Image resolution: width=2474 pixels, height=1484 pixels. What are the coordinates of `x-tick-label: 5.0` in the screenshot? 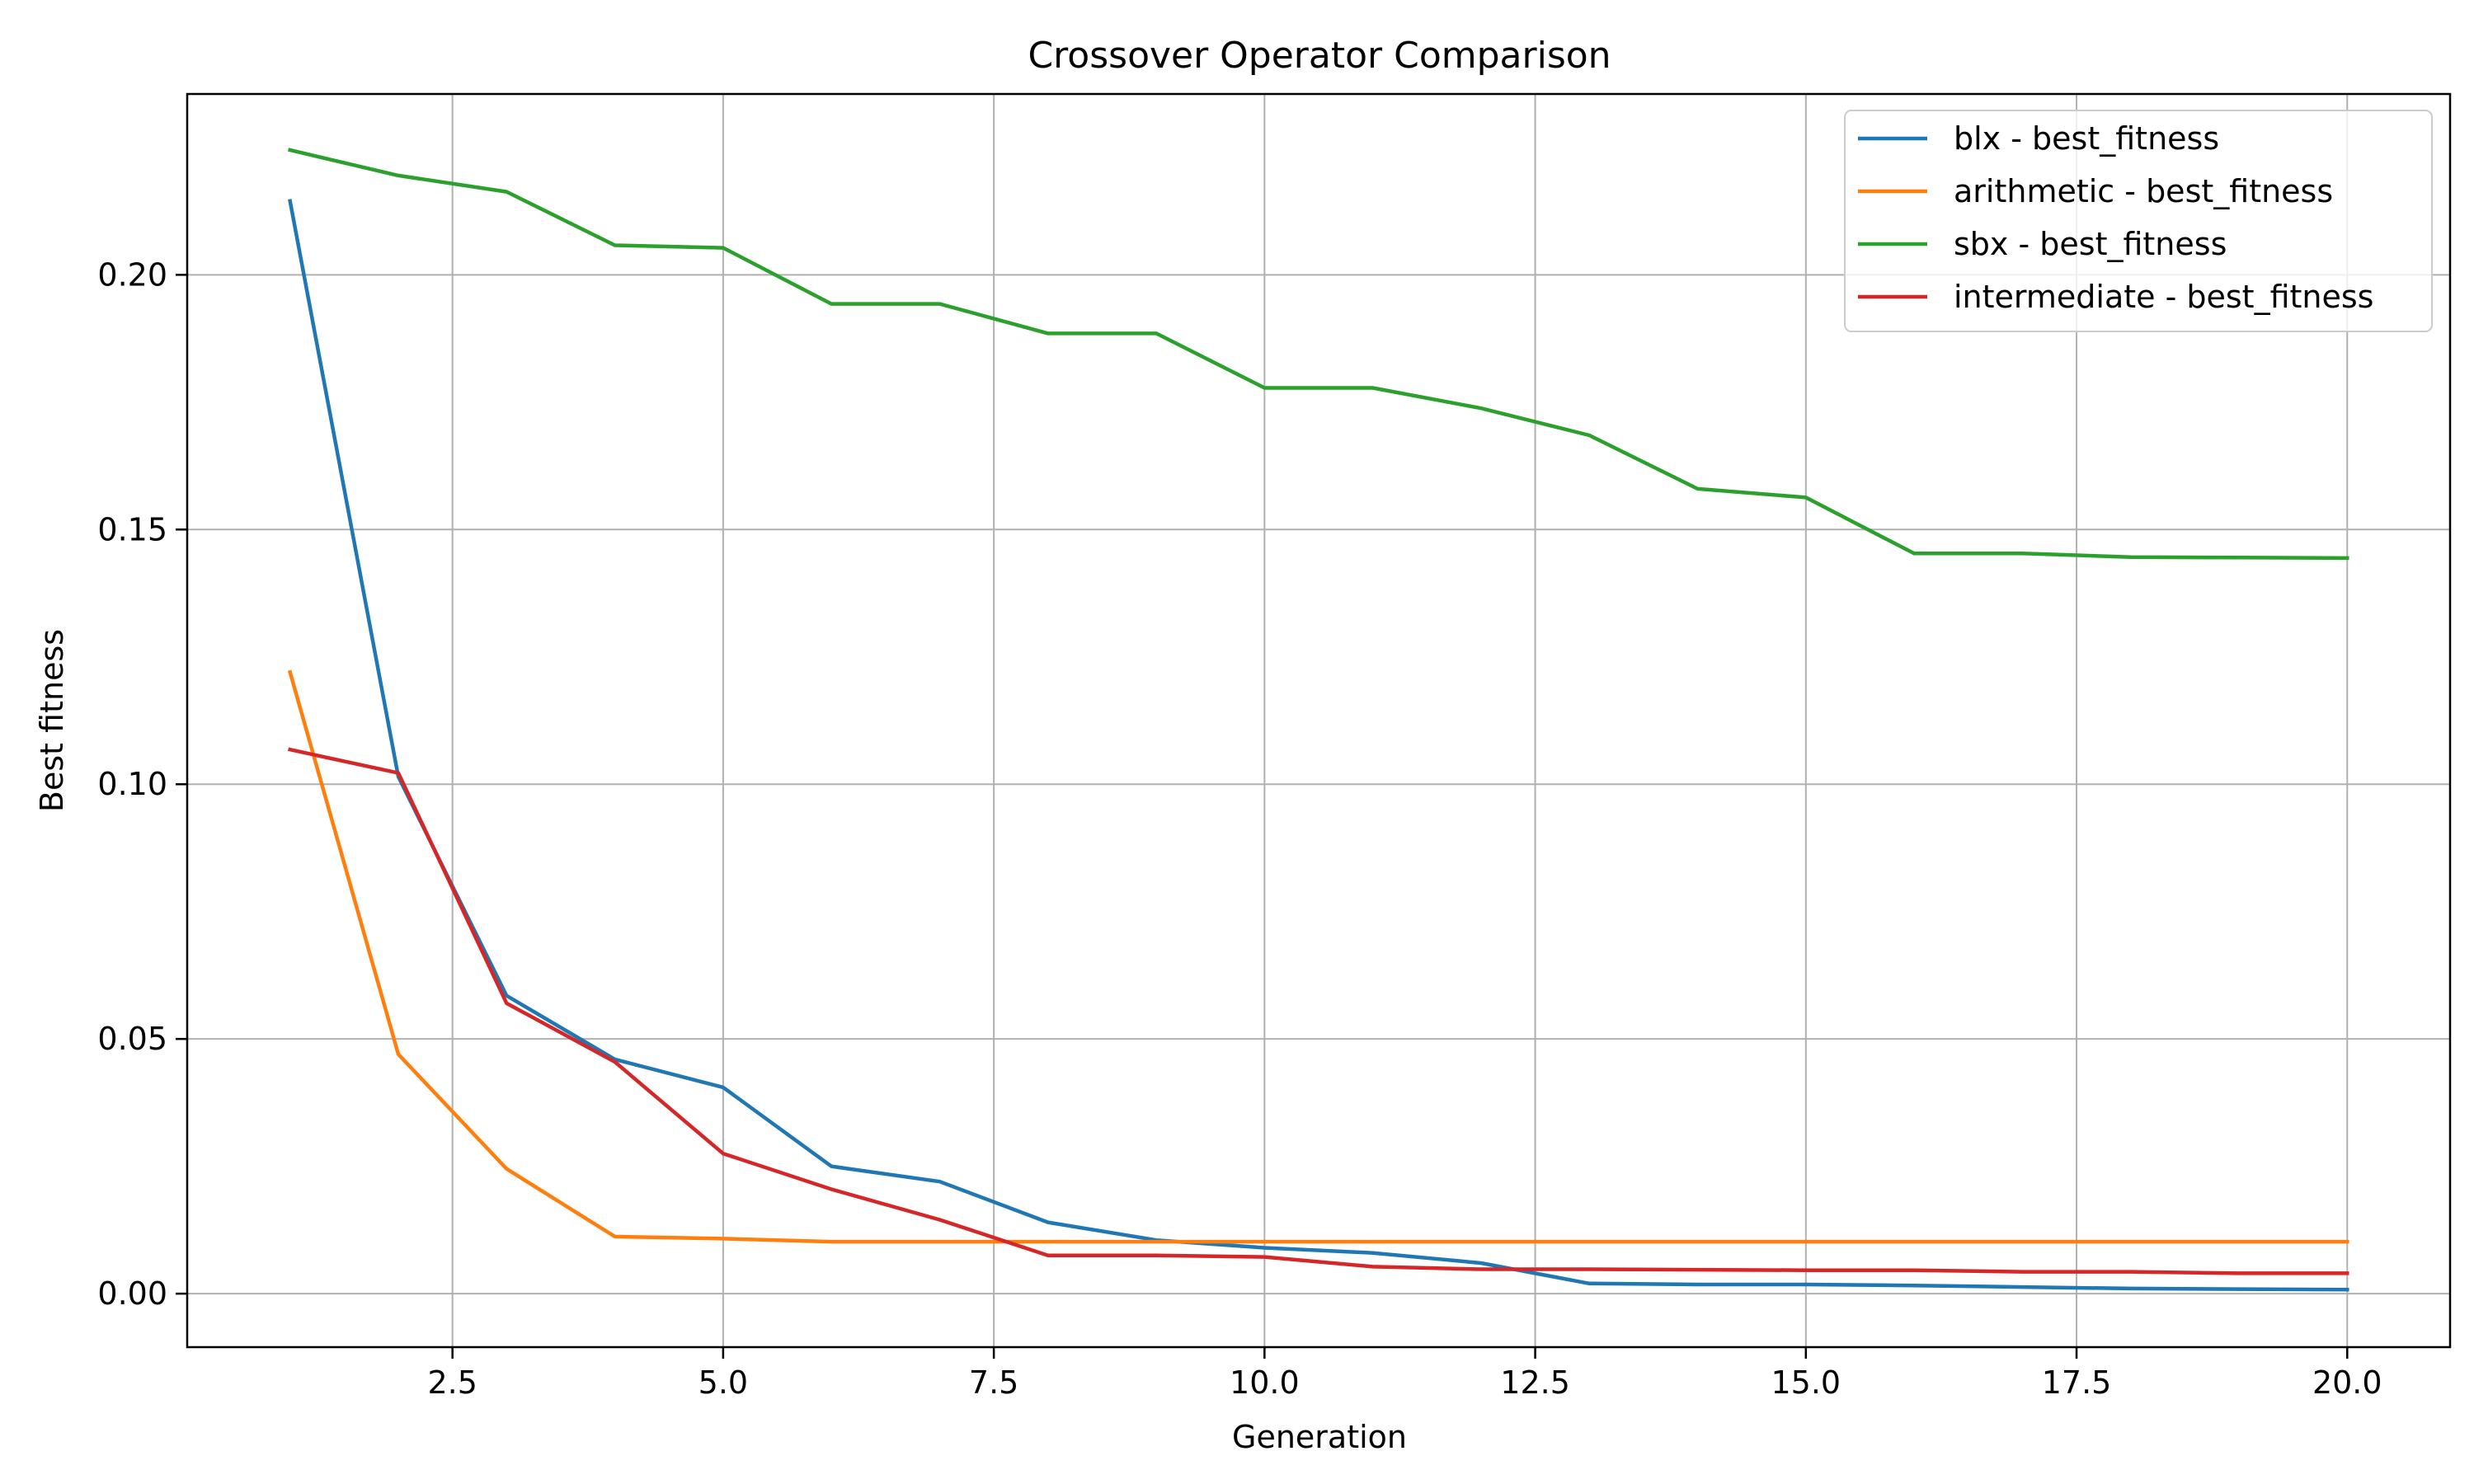 It's located at (723, 1382).